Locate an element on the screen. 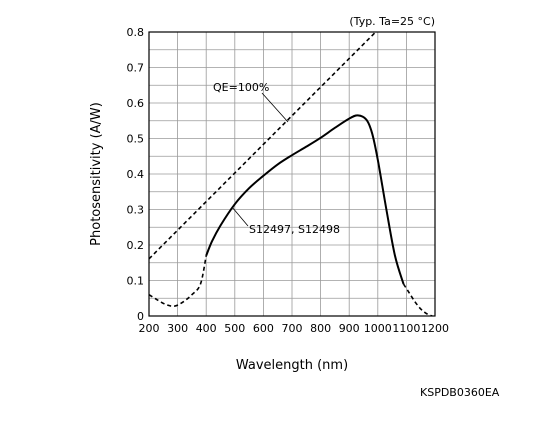 The width and height of the screenshot is (542, 425). x-tick-label: 1100 is located at coordinates (406, 328).